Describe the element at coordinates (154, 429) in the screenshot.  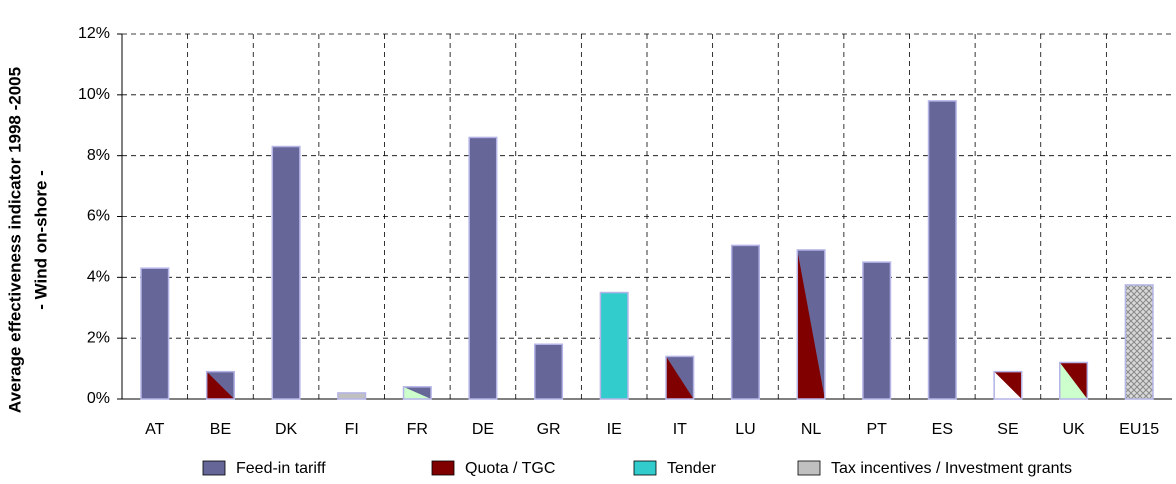
I see `x-tick-label: AT` at that location.